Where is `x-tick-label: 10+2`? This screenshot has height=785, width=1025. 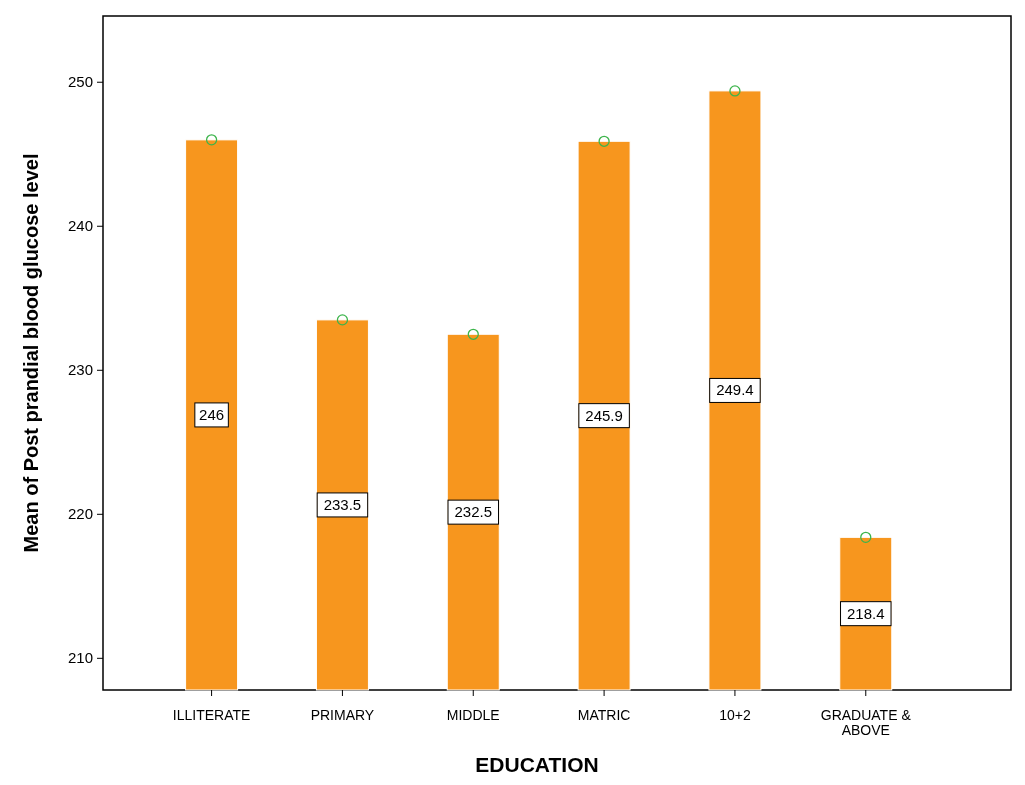 x-tick-label: 10+2 is located at coordinates (735, 715).